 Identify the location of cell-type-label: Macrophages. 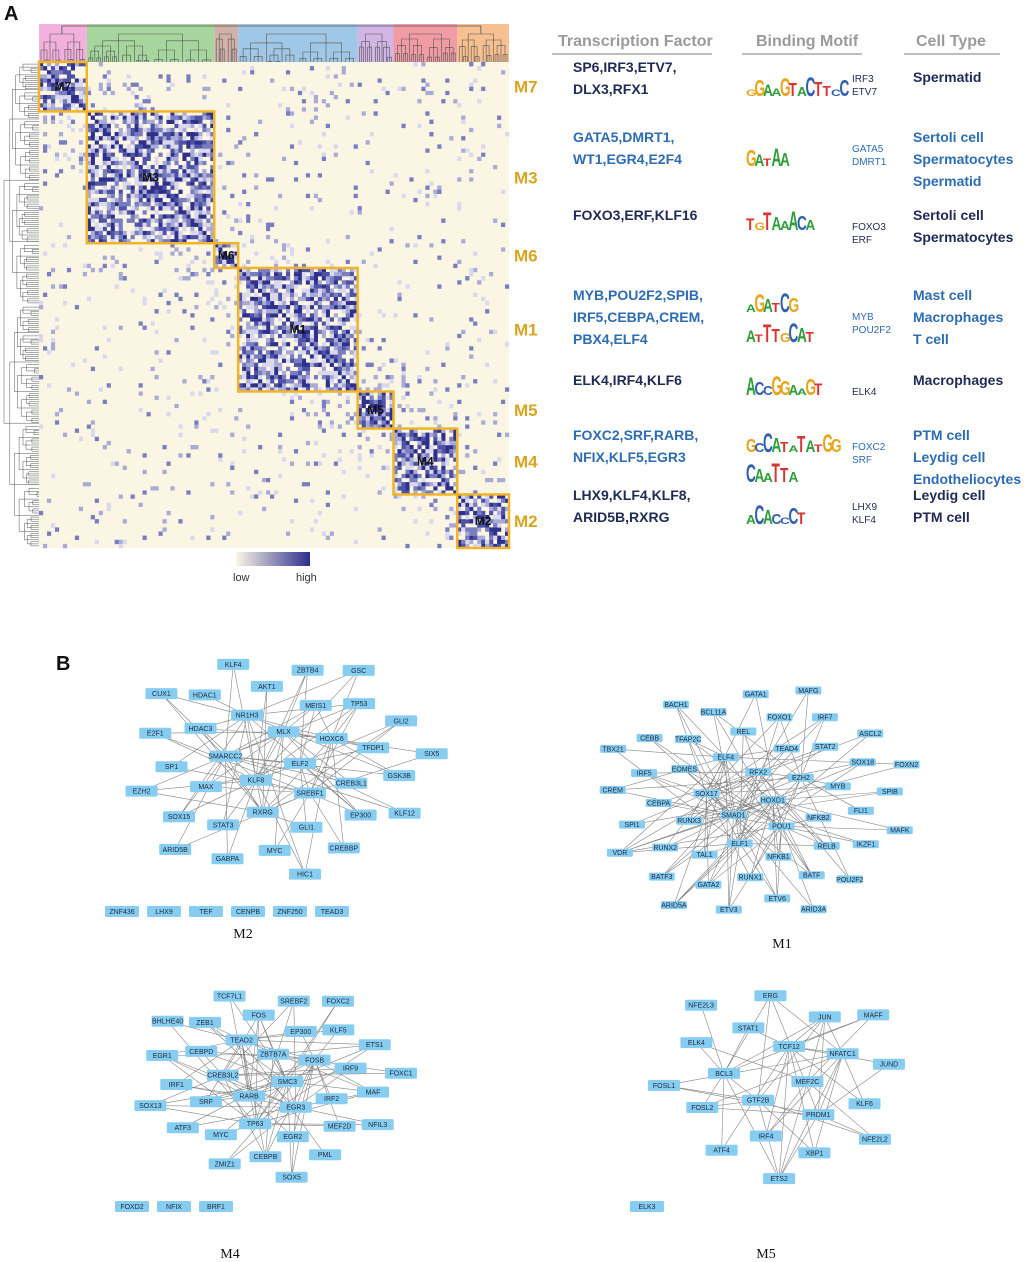
(958, 317).